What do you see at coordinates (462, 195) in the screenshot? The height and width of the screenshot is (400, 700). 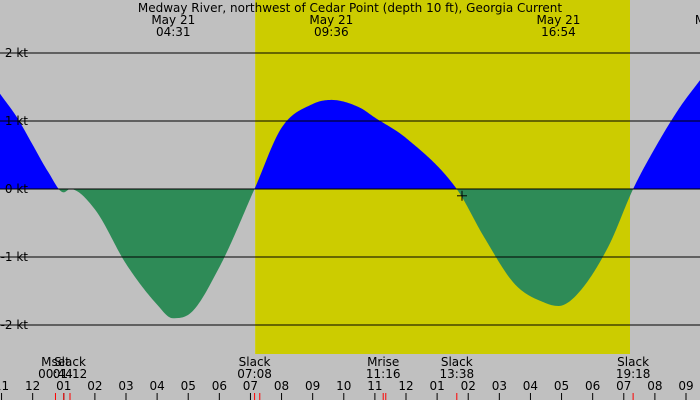 I see `current-time-marker` at bounding box center [462, 195].